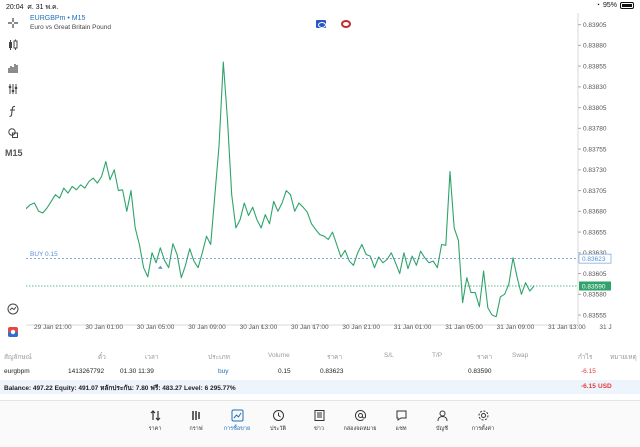  Describe the element at coordinates (360, 415) in the screenshot. I see `mailbox-icon` at that location.